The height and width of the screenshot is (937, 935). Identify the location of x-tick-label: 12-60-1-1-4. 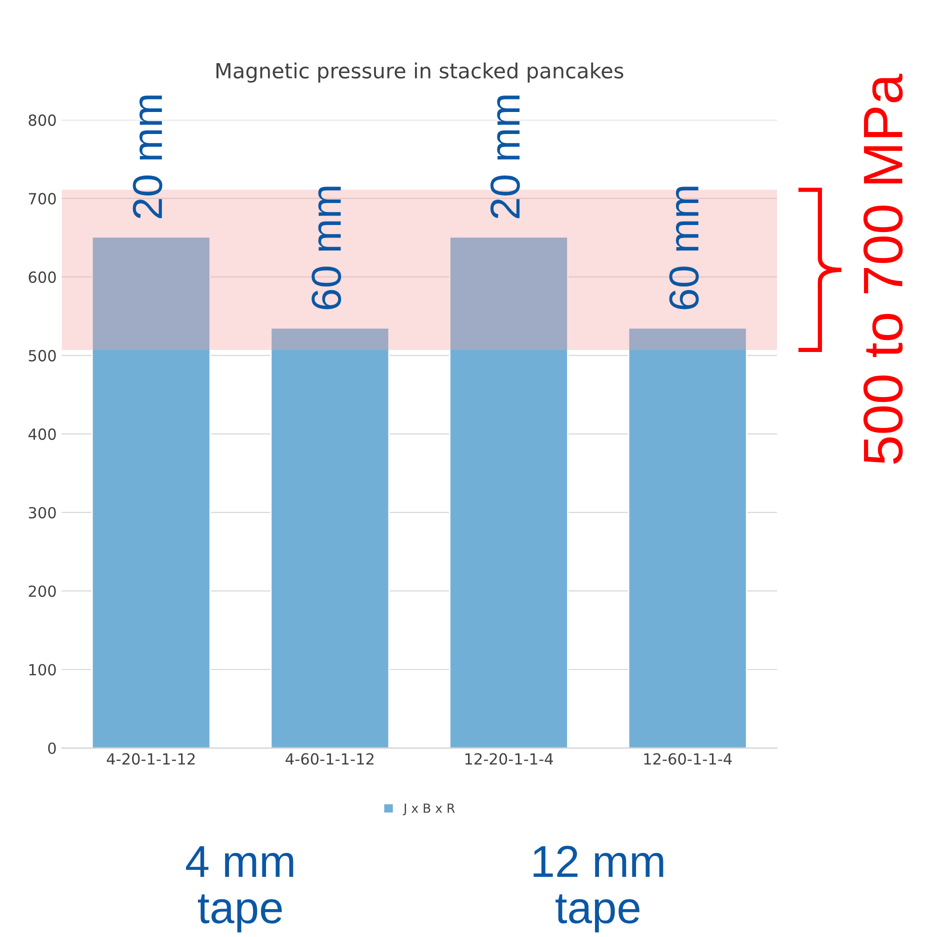
(688, 759).